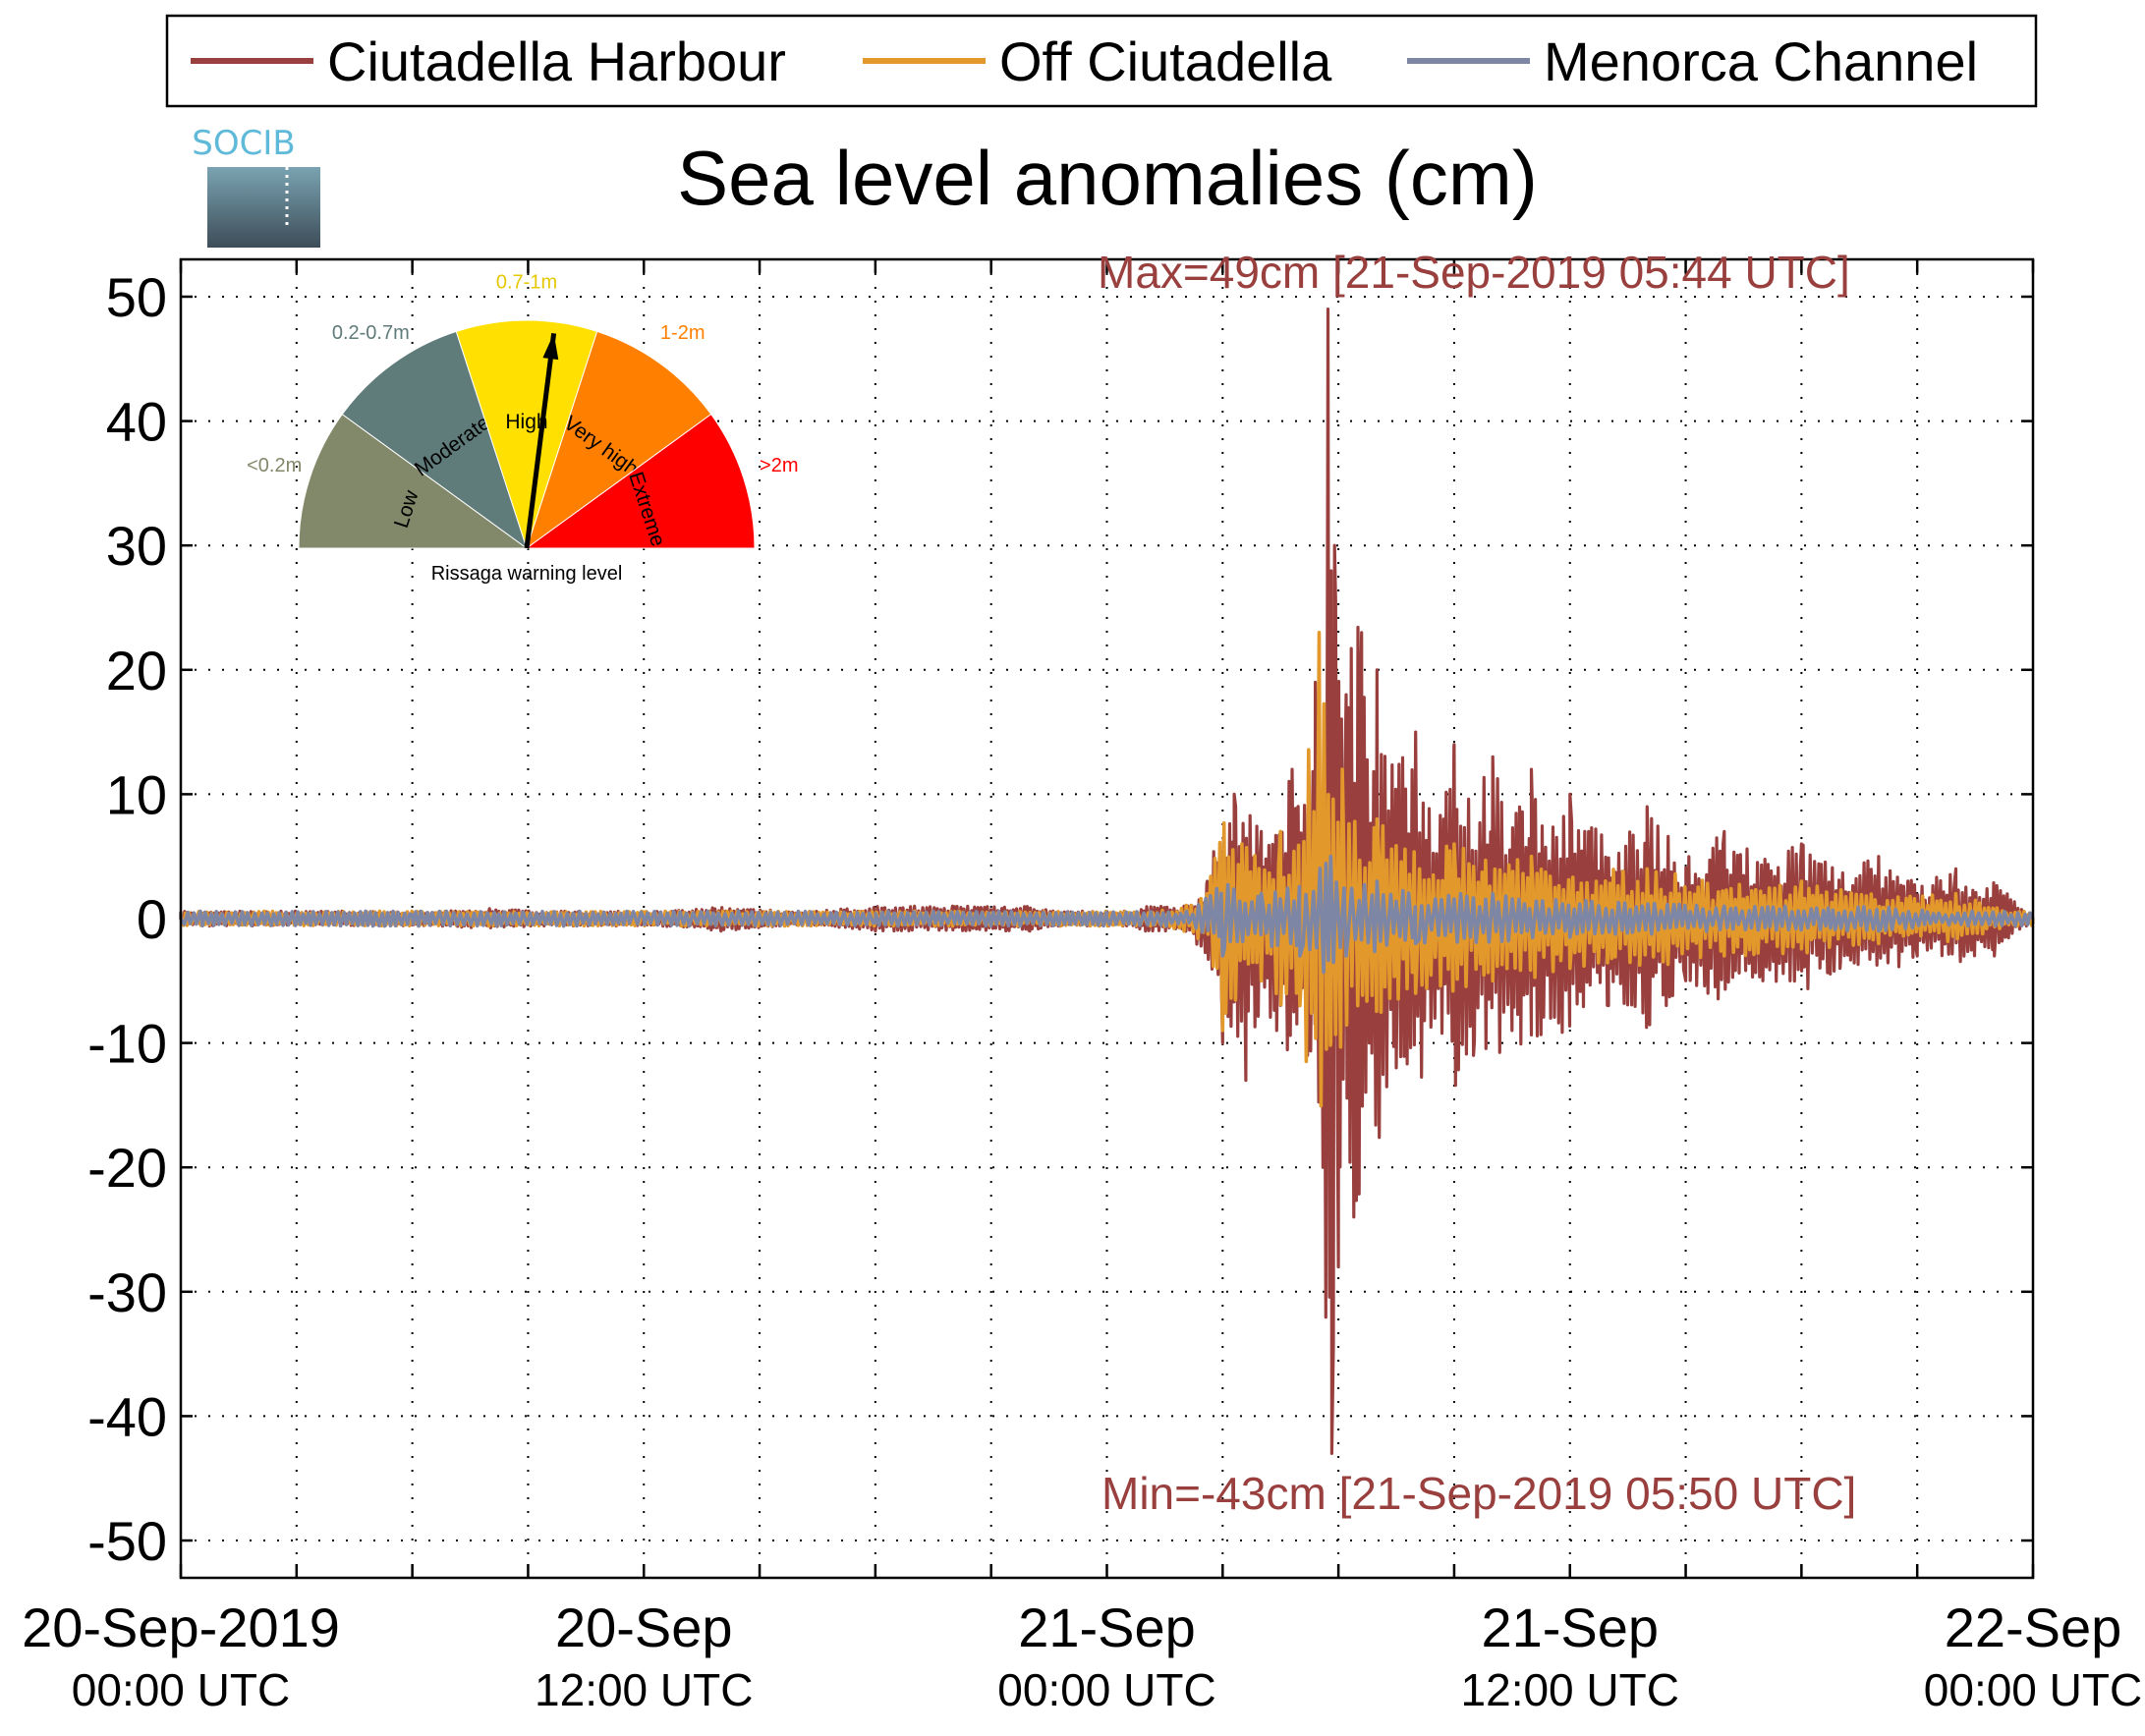 The height and width of the screenshot is (1736, 2145). I want to click on gauge-segment-very-high, so click(619, 440).